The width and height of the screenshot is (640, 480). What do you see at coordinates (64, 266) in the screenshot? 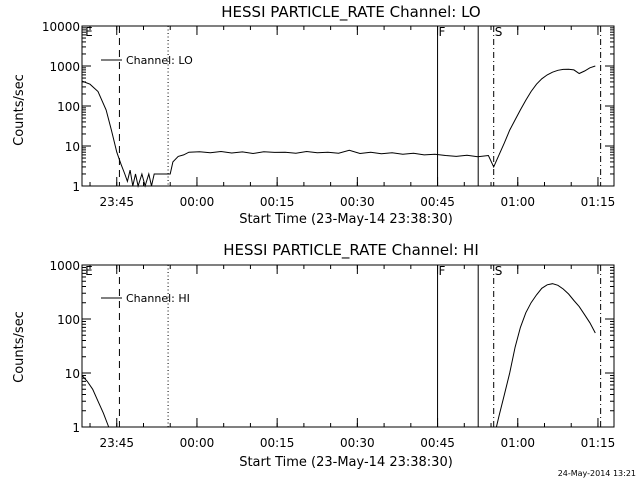
I see `hi-y-tick-label: 1000` at bounding box center [64, 266].